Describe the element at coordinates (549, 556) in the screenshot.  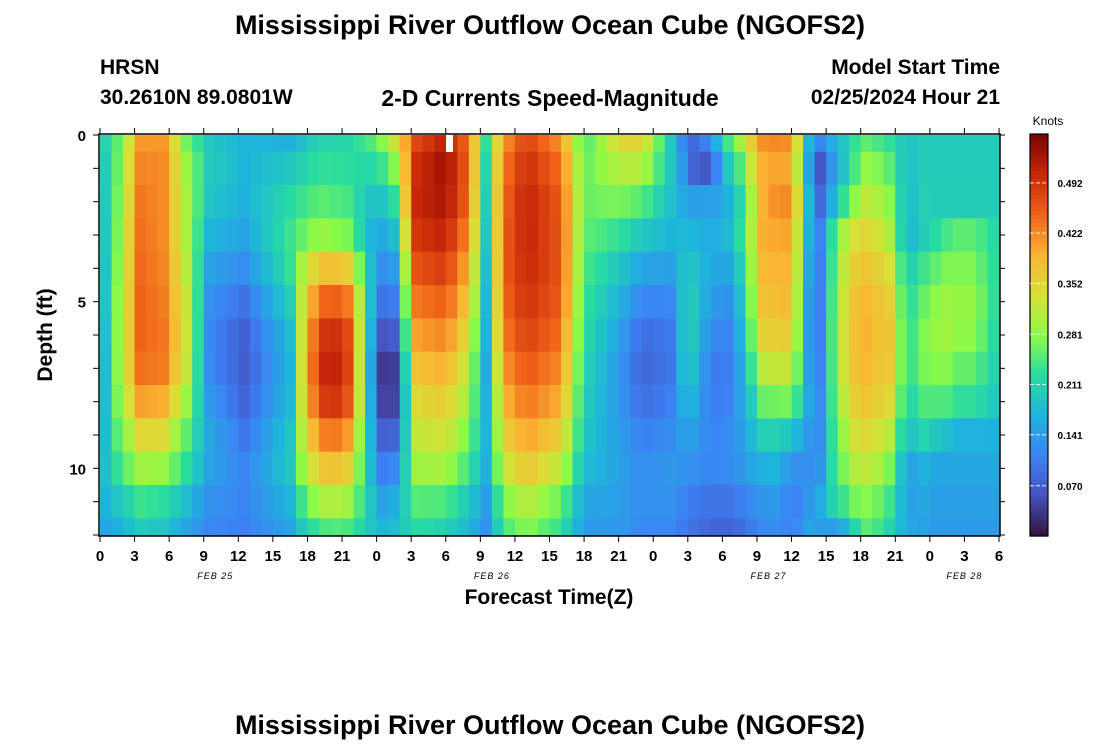
I see `x-tick-label: 15` at that location.